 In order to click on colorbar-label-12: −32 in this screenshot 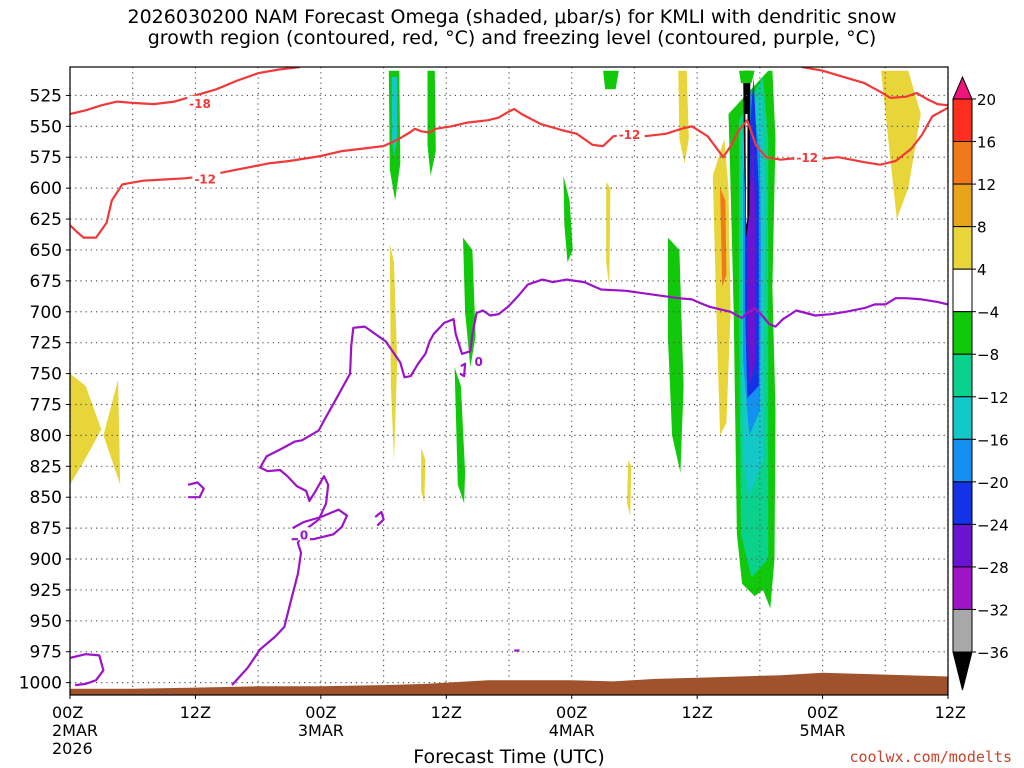, I will do `click(993, 610)`.